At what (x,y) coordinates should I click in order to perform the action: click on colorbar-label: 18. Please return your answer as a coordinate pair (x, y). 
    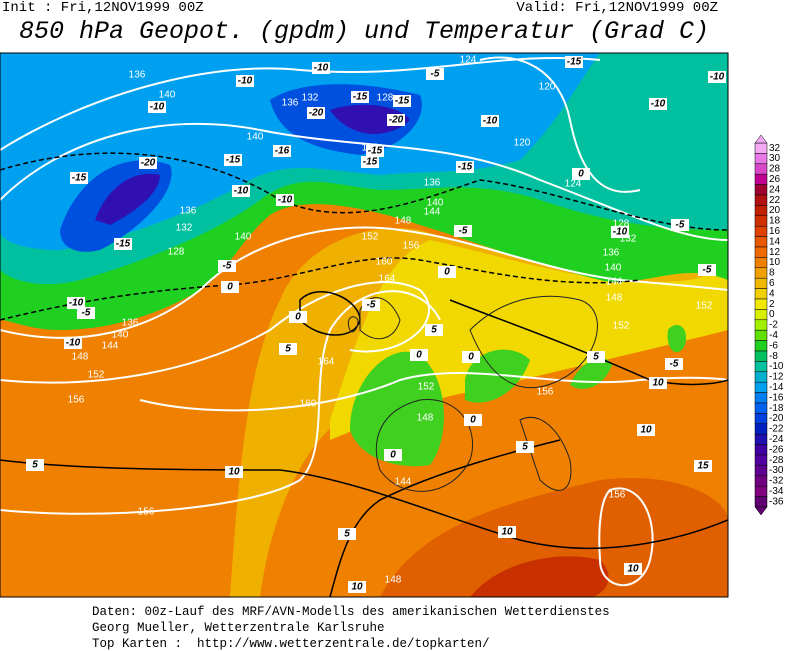
    Looking at the image, I should click on (775, 221).